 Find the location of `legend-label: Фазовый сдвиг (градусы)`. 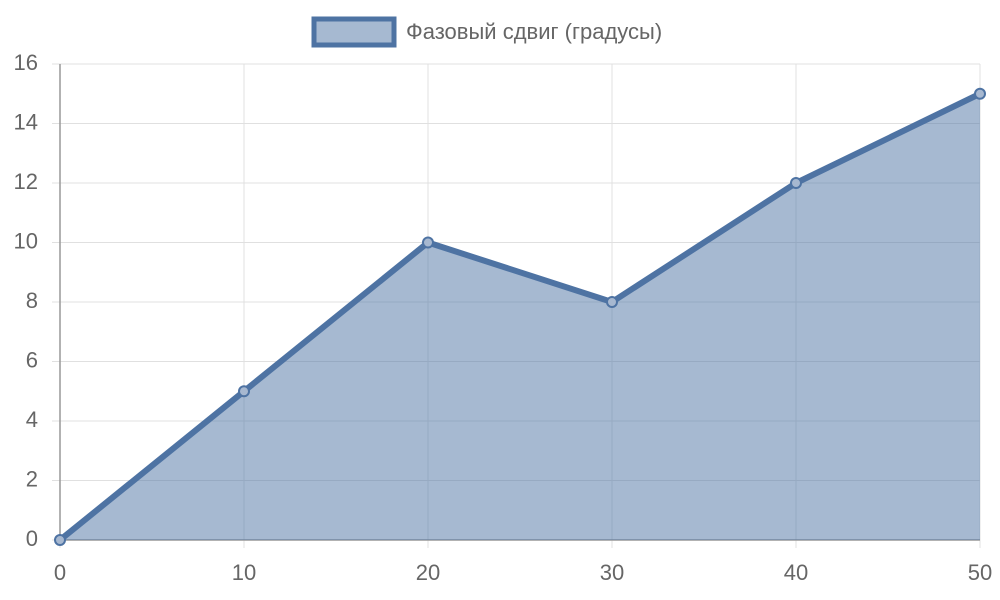

legend-label: Фазовый сдвиг (градусы) is located at coordinates (534, 31).